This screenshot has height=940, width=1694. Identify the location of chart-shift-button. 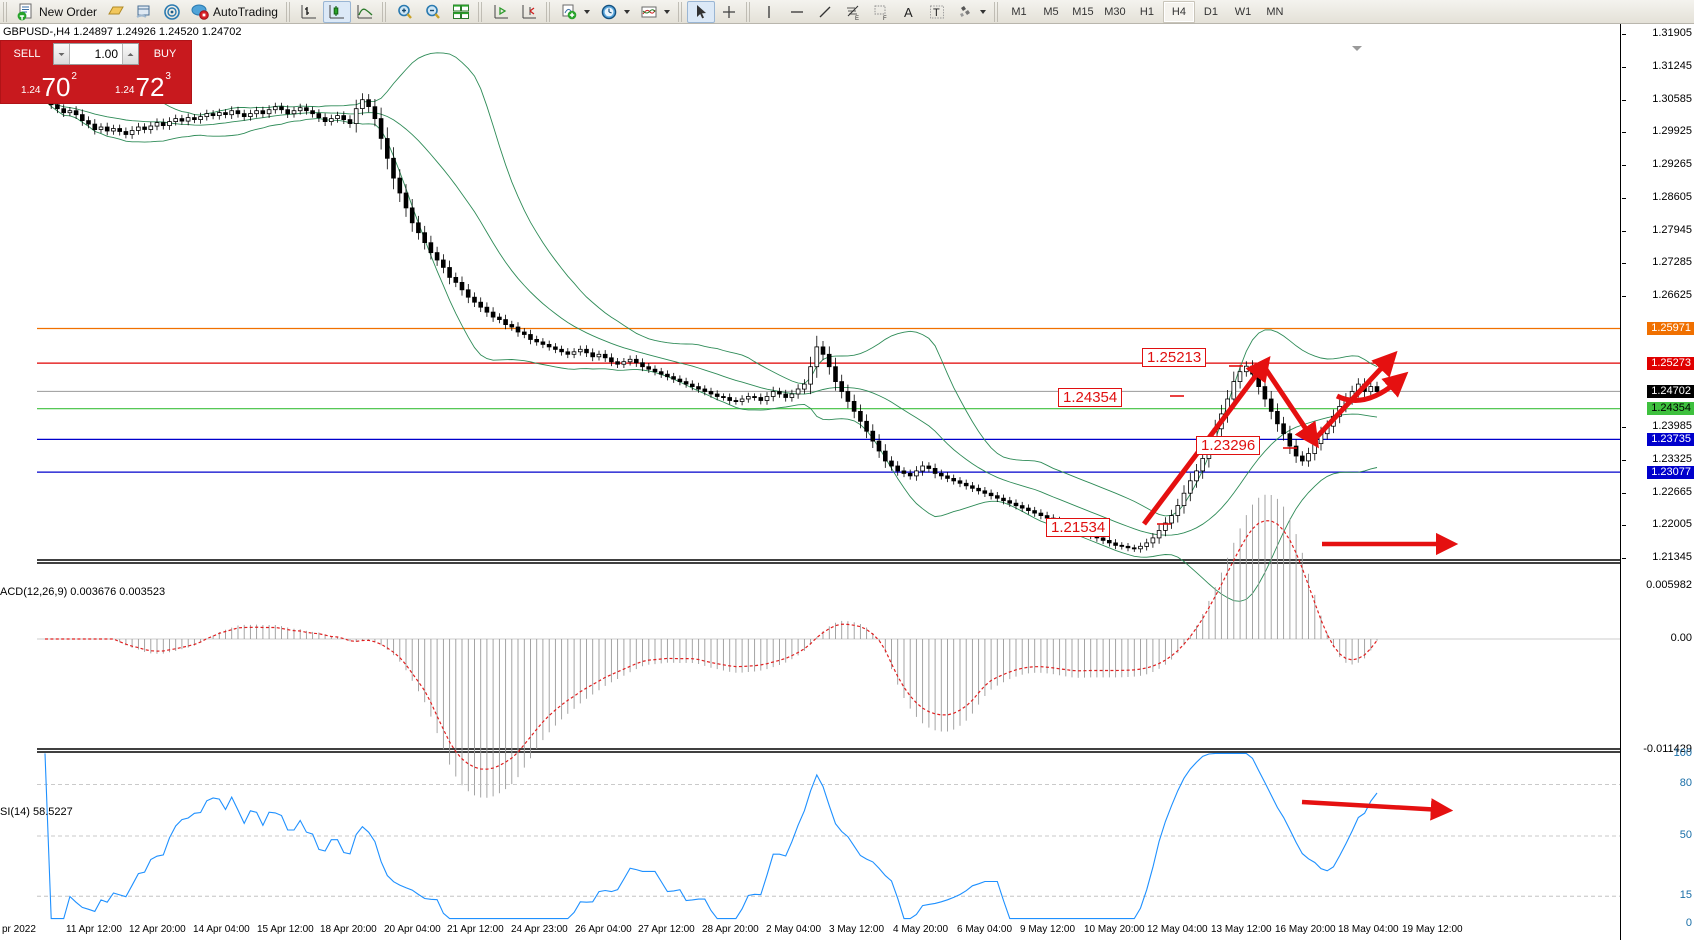
(501, 12).